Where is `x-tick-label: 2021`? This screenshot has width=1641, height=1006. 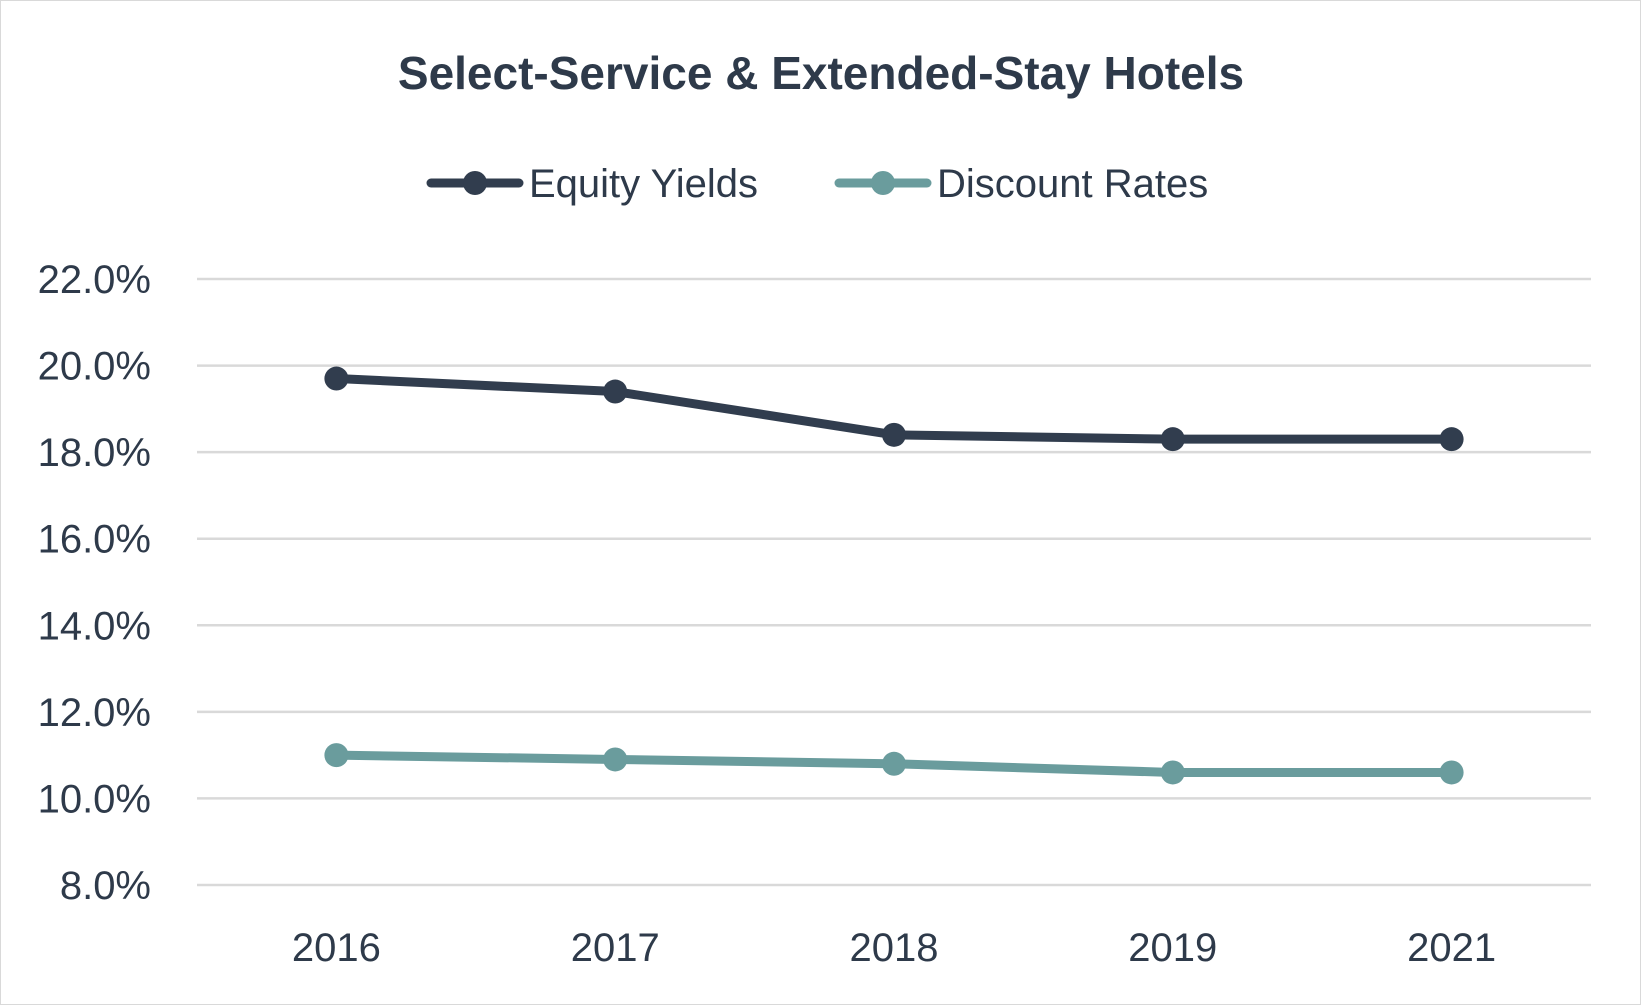 x-tick-label: 2021 is located at coordinates (1451, 948).